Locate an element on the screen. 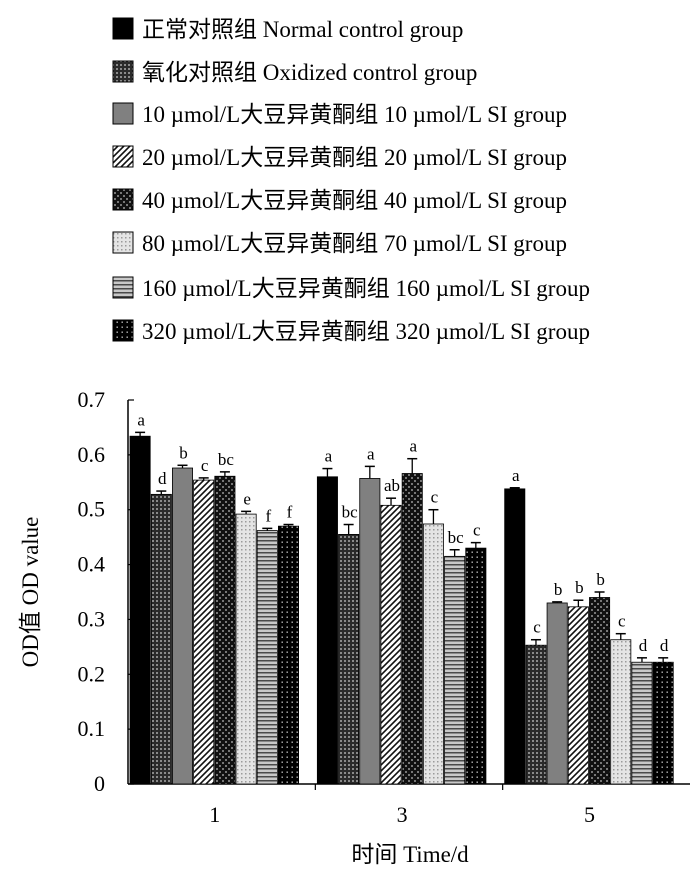 Image resolution: width=700 pixels, height=875 pixels. y-axis-title: OD值 OD value is located at coordinates (30, 592).